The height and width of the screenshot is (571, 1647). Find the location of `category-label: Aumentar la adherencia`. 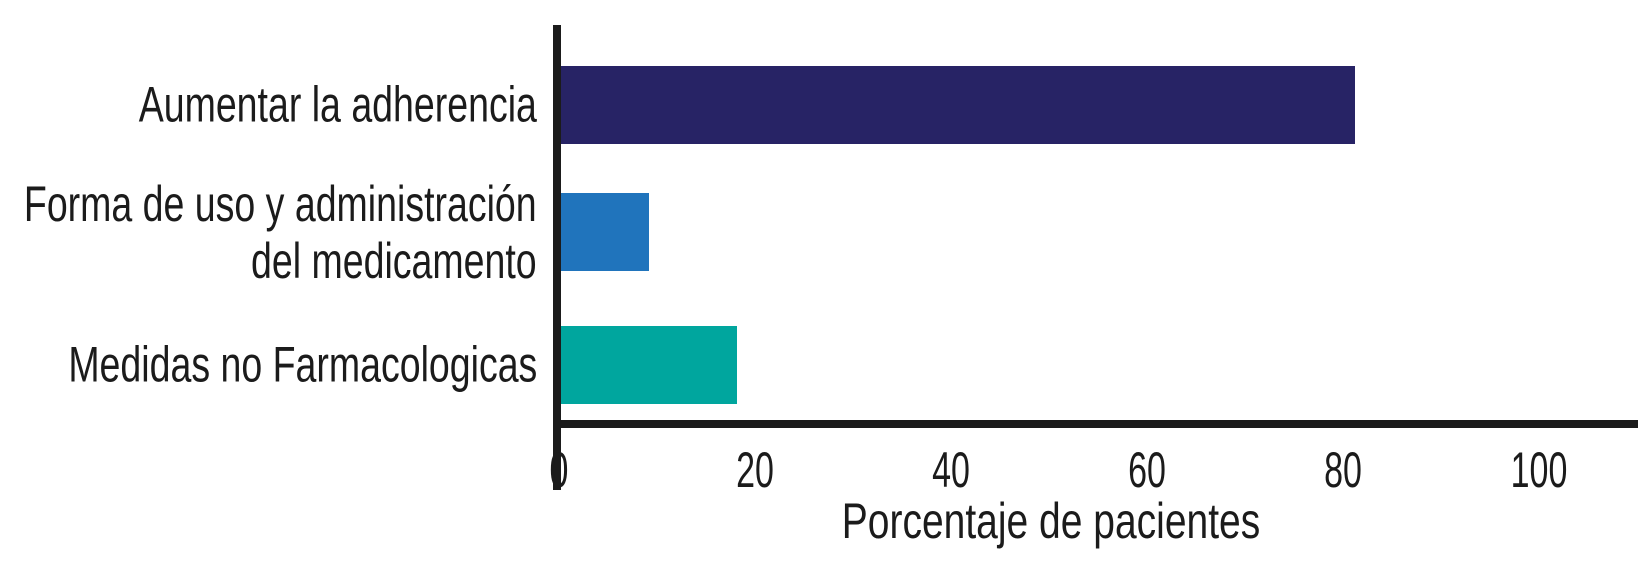

category-label: Aumentar la adherencia is located at coordinates (337, 104).